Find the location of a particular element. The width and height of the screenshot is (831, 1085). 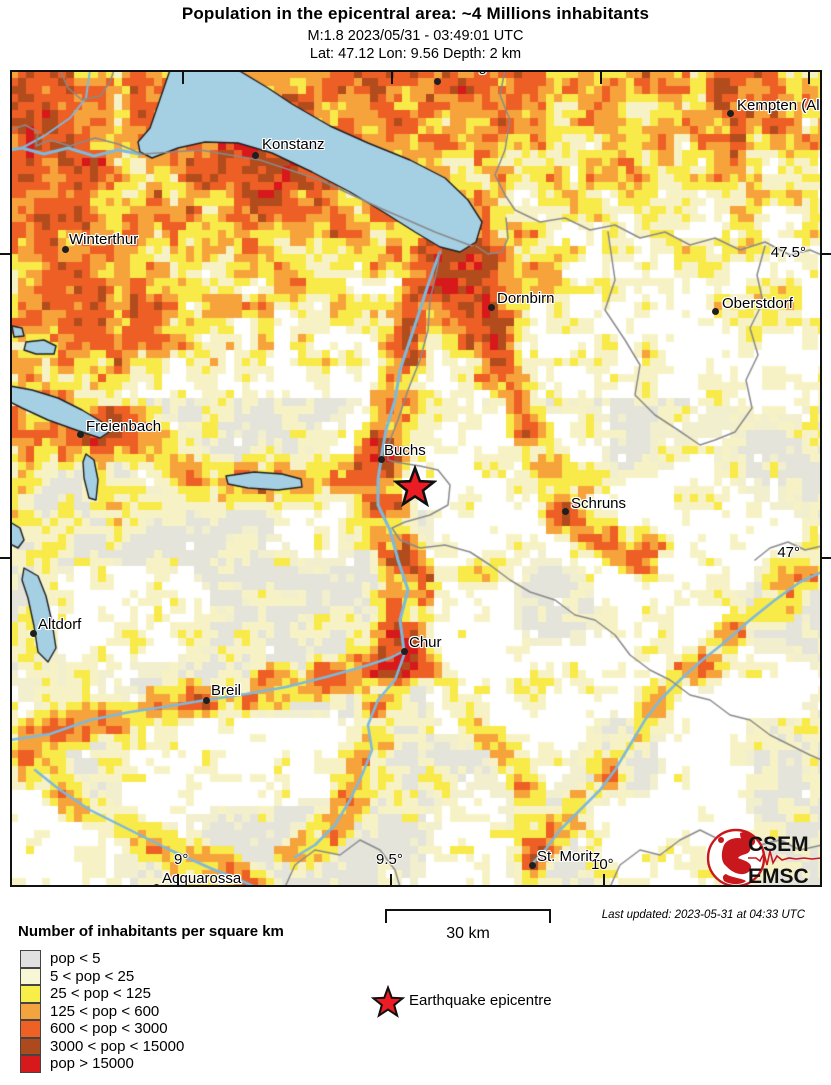

legend-label: 600 < pop < 3000 is located at coordinates (109, 1029).